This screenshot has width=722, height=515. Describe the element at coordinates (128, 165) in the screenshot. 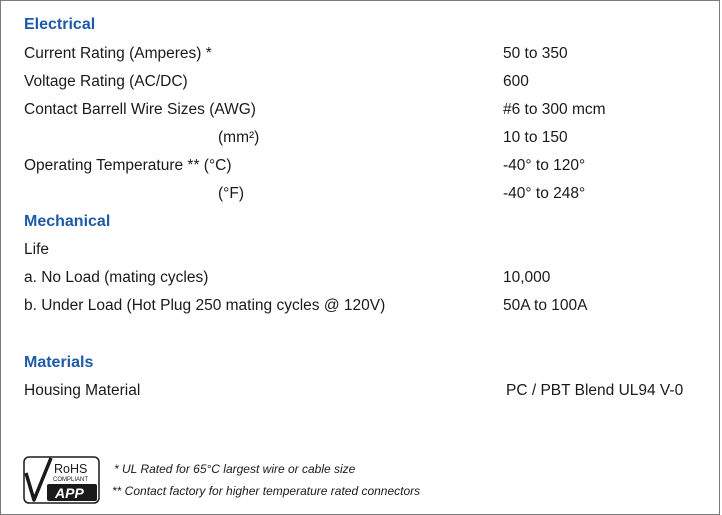

I see `spec-label-operating-temp-c: Operating Temperature ** (°C)` at that location.